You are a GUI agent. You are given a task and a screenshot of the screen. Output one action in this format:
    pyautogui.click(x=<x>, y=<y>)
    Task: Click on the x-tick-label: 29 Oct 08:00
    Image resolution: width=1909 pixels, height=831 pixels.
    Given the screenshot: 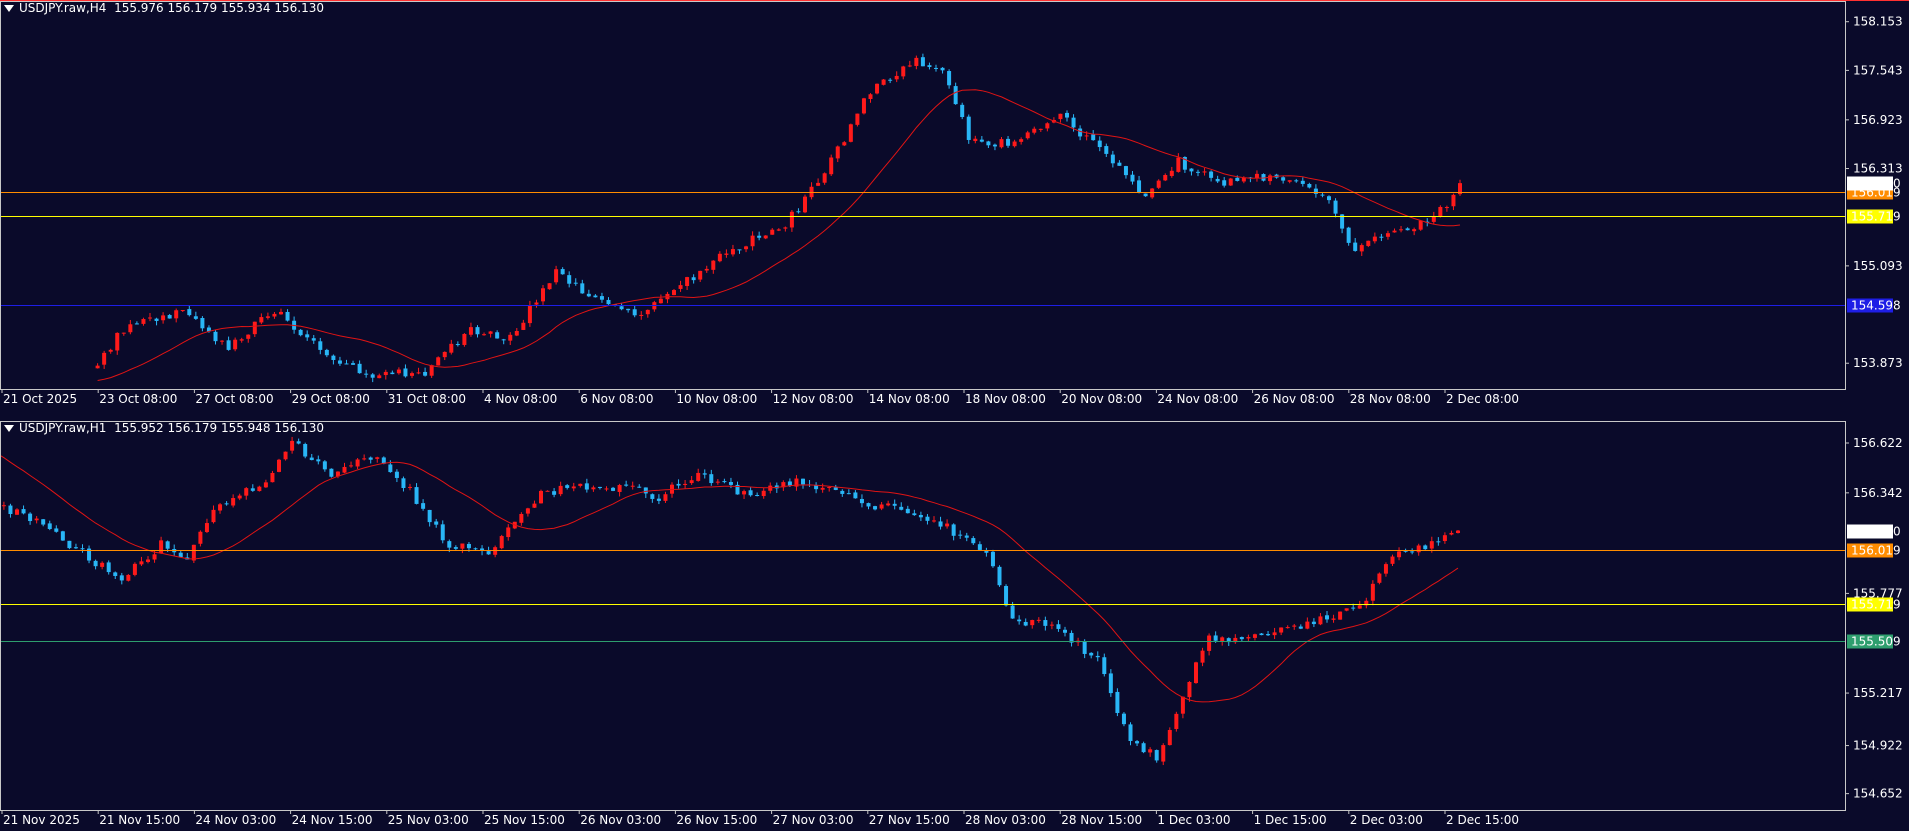 What is the action you would take?
    pyautogui.click(x=331, y=399)
    